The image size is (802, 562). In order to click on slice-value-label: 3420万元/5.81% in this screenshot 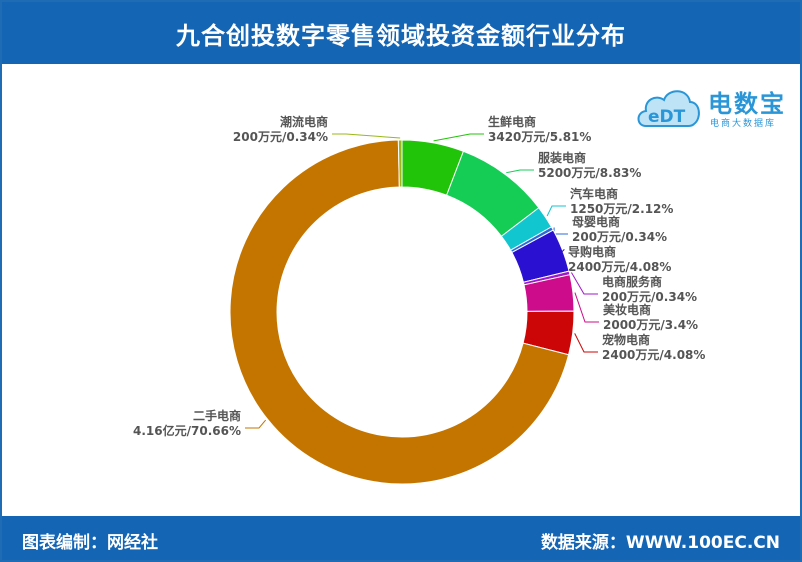, I will do `click(539, 137)`.